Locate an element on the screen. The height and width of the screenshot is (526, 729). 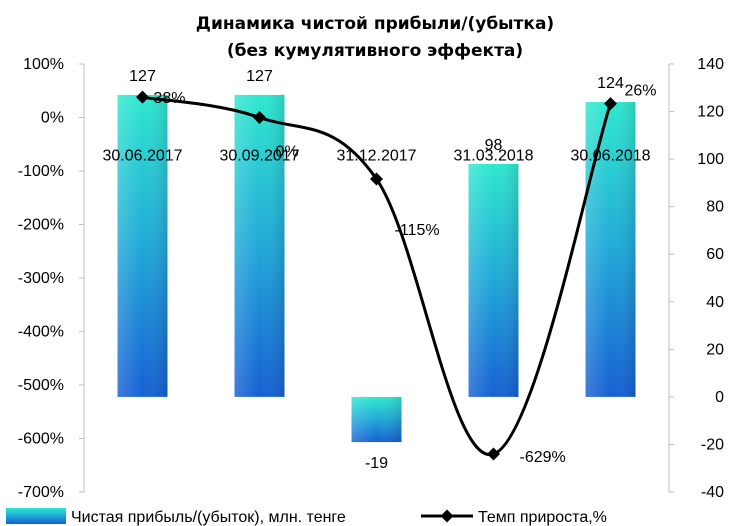
left-tick-label: -500% is located at coordinates (41, 385).